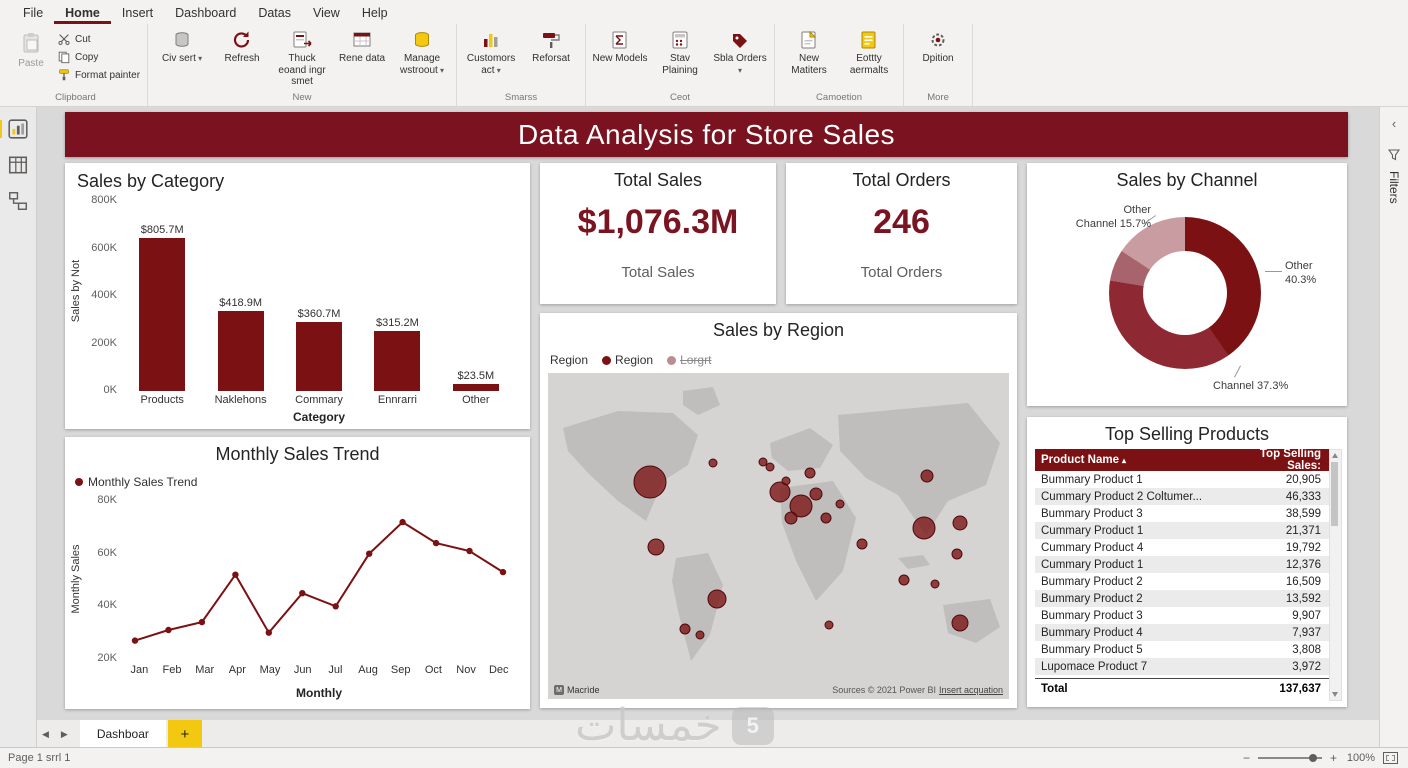 This screenshot has height=768, width=1408. Describe the element at coordinates (551, 46) in the screenshot. I see `reforsat-button: Reforsat` at that location.